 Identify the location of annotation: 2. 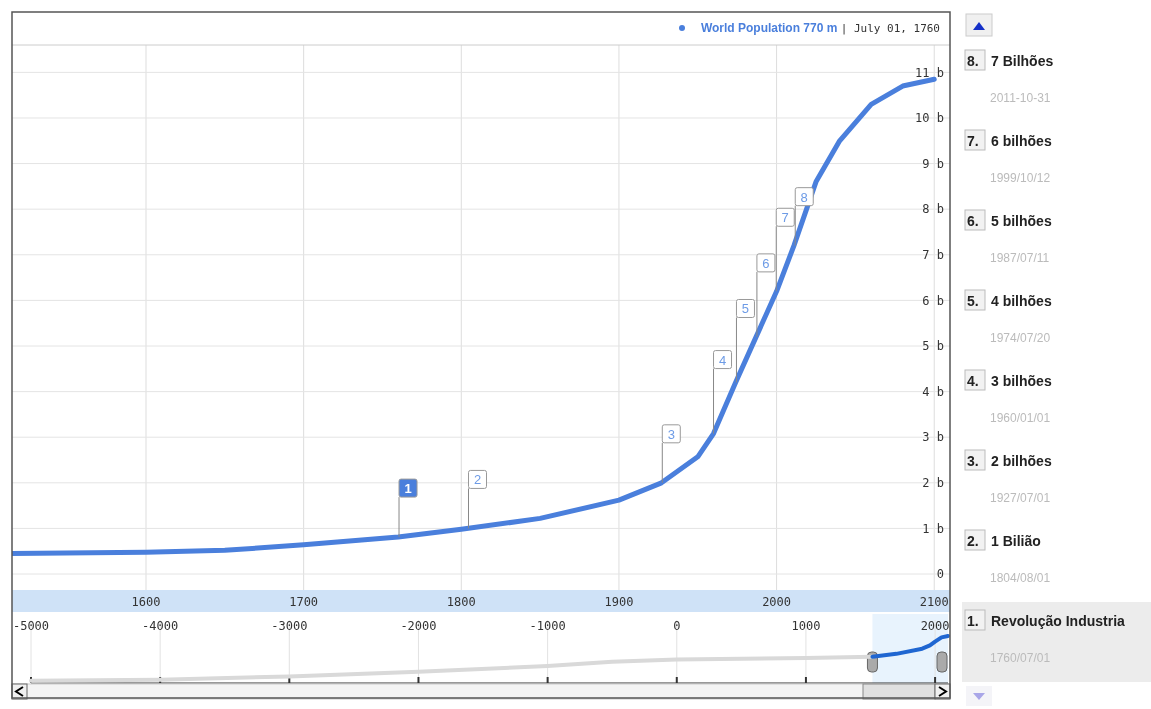
(477, 480).